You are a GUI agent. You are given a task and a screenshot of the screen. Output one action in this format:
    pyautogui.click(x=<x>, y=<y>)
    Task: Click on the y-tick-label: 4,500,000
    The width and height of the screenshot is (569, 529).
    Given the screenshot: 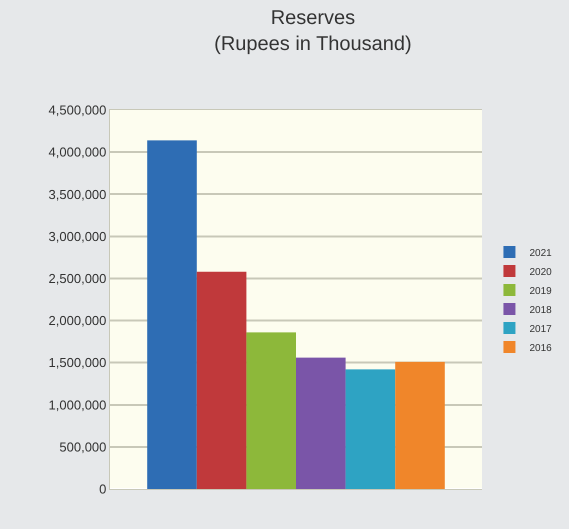 What is the action you would take?
    pyautogui.click(x=77, y=110)
    